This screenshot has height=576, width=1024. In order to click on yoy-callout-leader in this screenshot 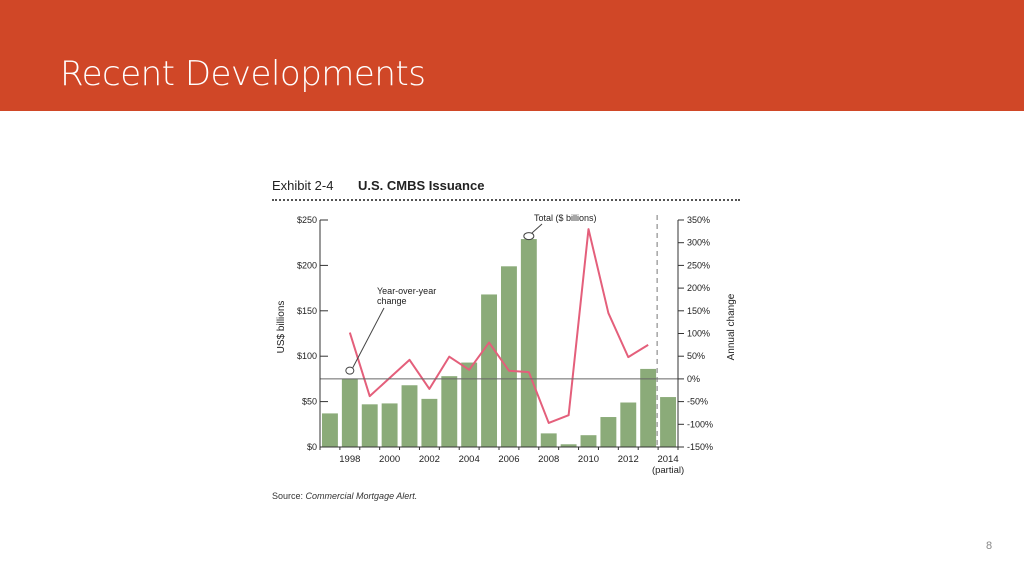, I will do `click(368, 337)`.